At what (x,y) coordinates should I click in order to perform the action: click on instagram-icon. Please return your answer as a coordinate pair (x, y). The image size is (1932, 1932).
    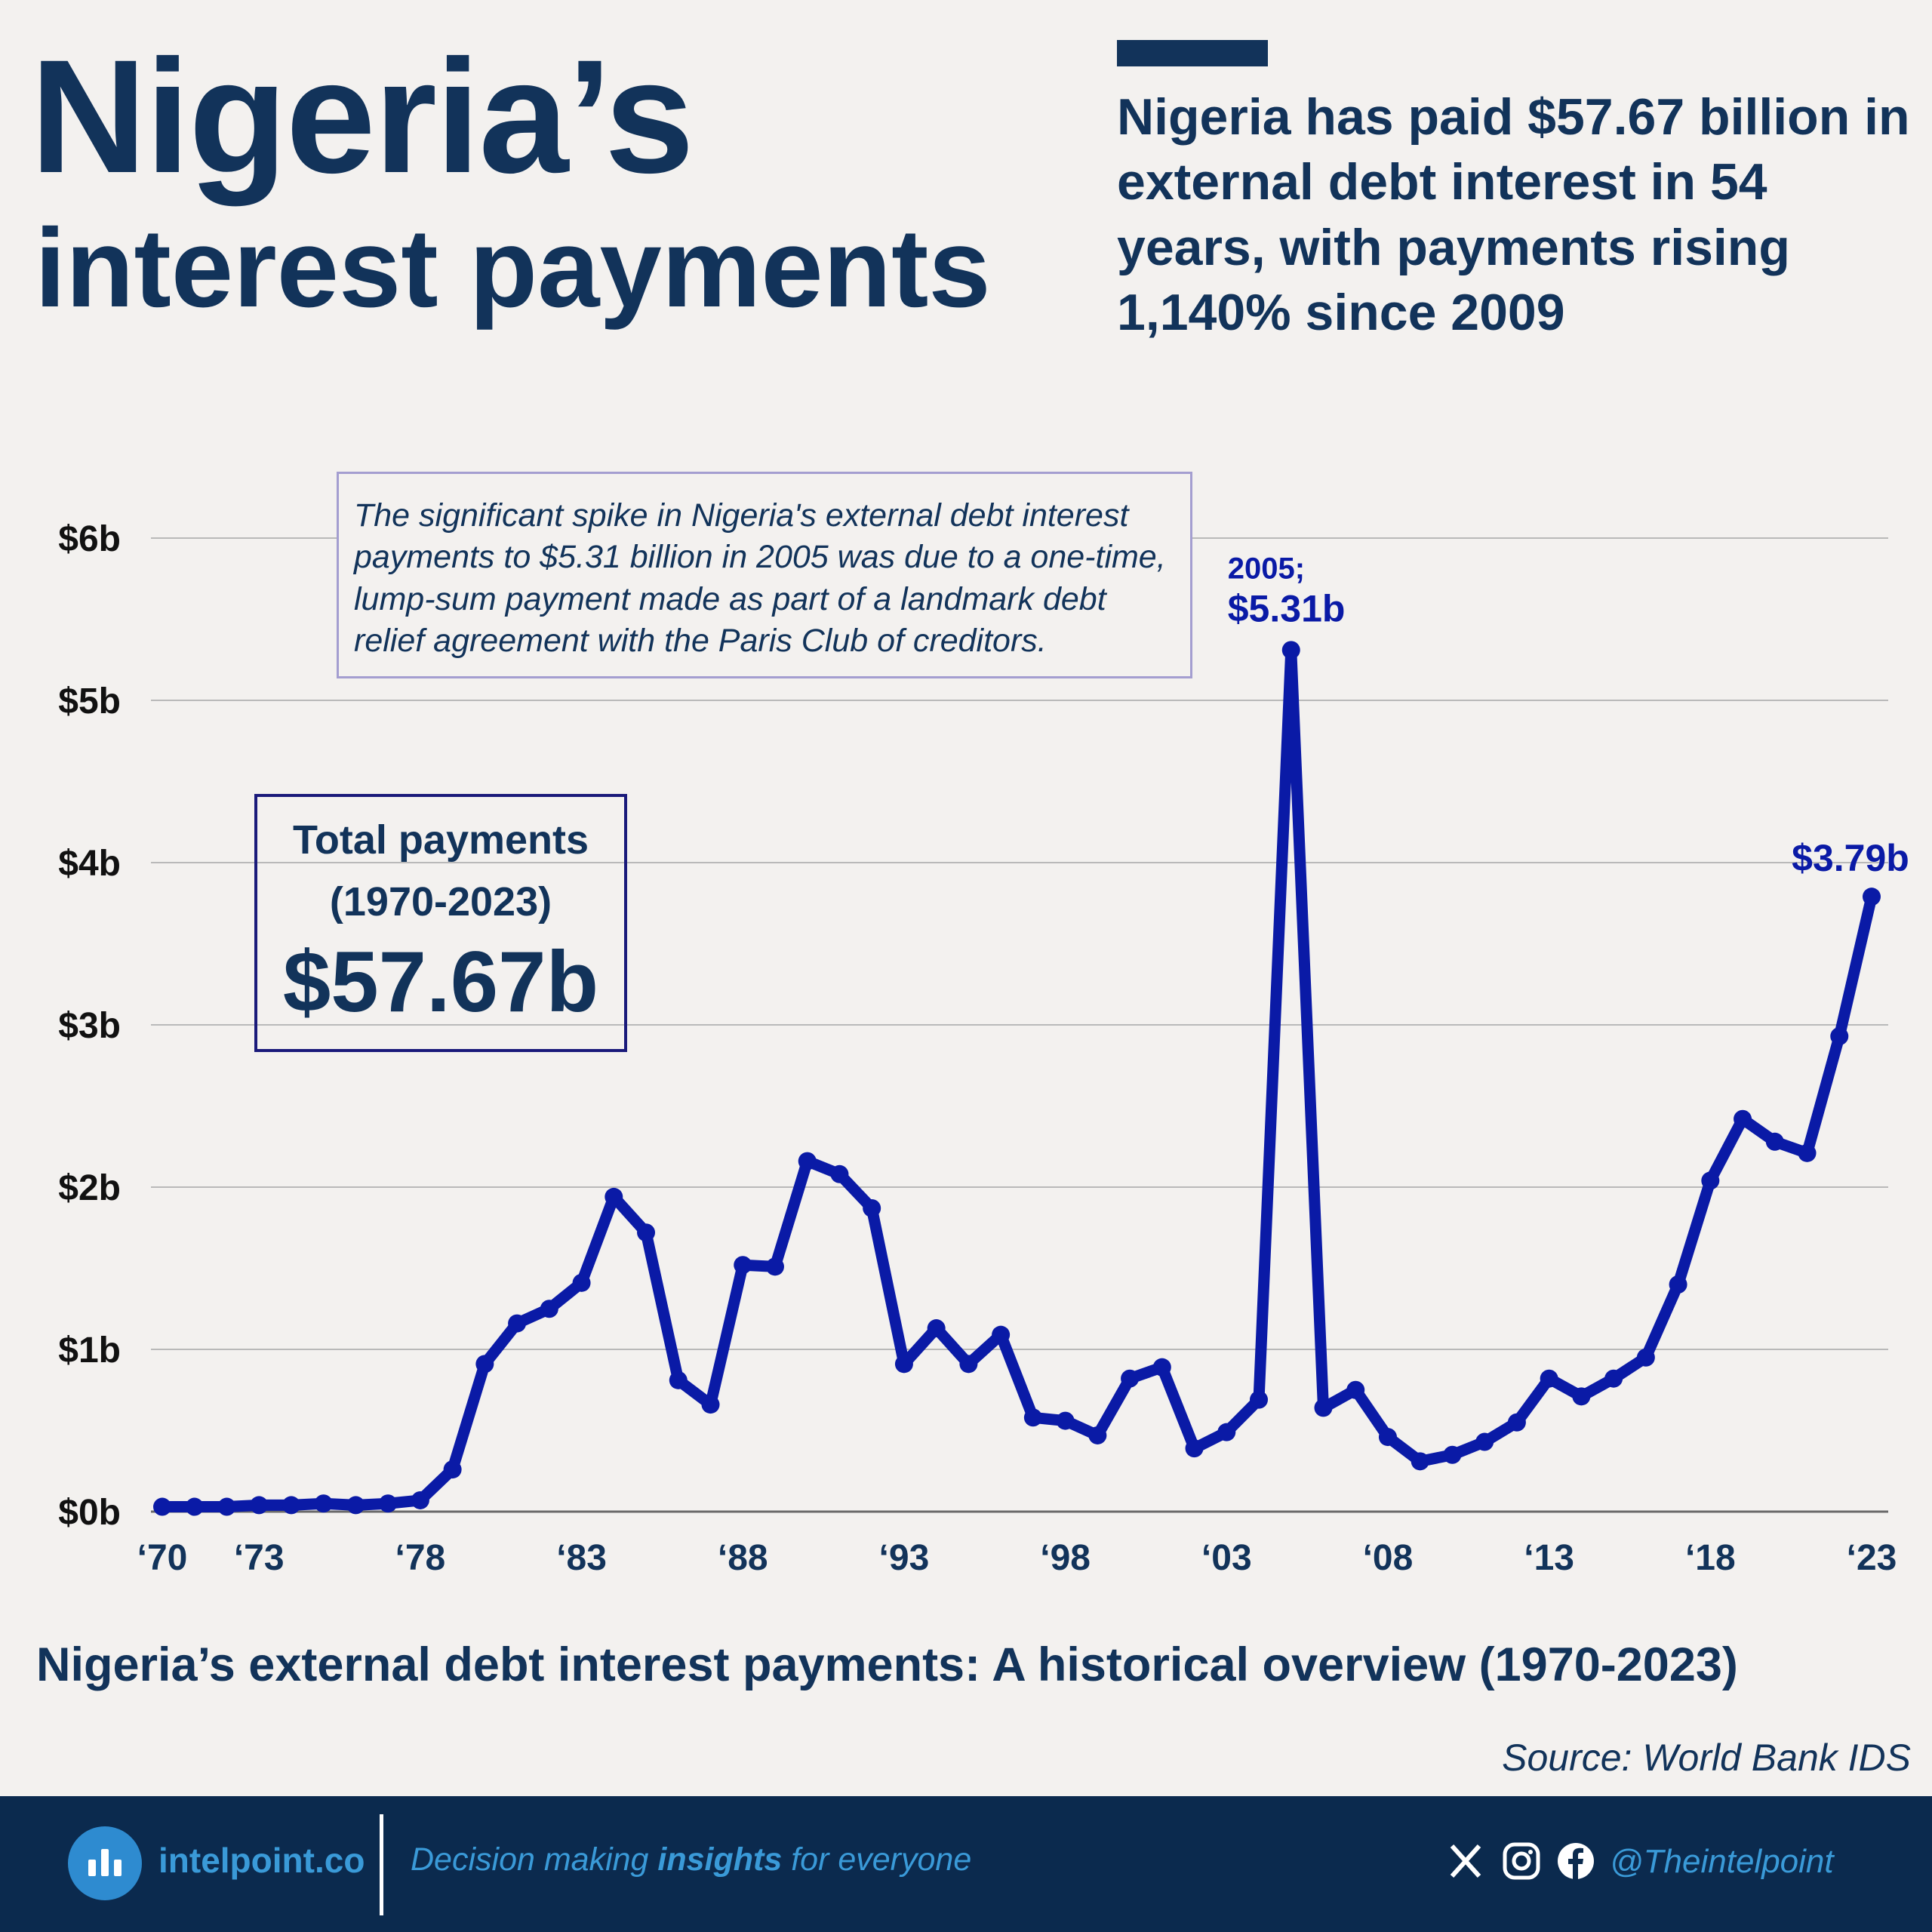
    Looking at the image, I should click on (1521, 1861).